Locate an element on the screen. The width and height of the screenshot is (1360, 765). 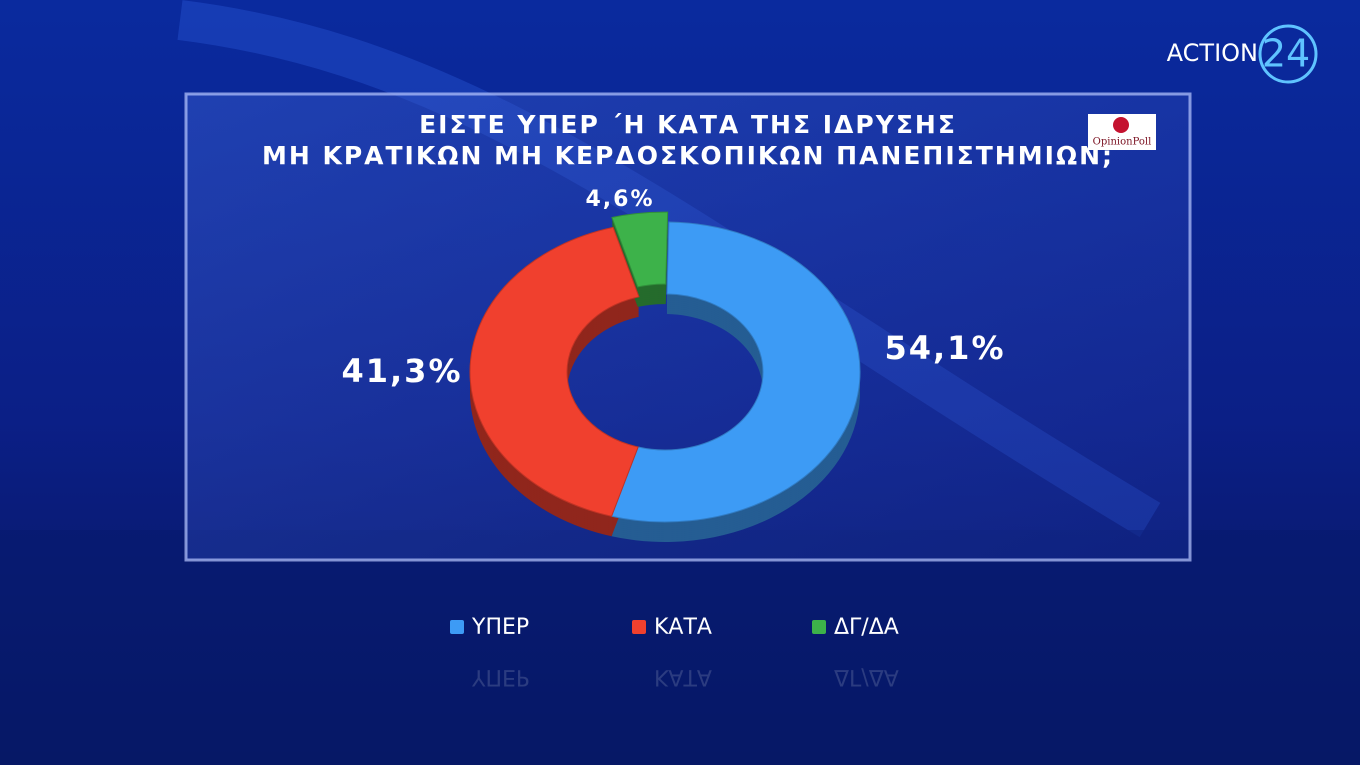
legend-reflection: ΥΠΕΡ is located at coordinates (500, 676).